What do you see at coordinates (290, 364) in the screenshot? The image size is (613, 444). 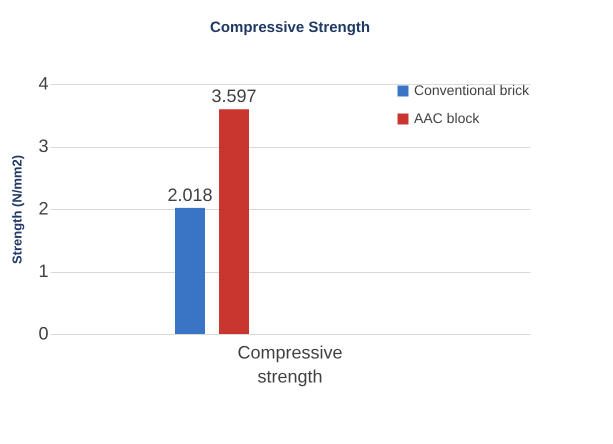 I see `x-tick-label: Compressive strength` at bounding box center [290, 364].